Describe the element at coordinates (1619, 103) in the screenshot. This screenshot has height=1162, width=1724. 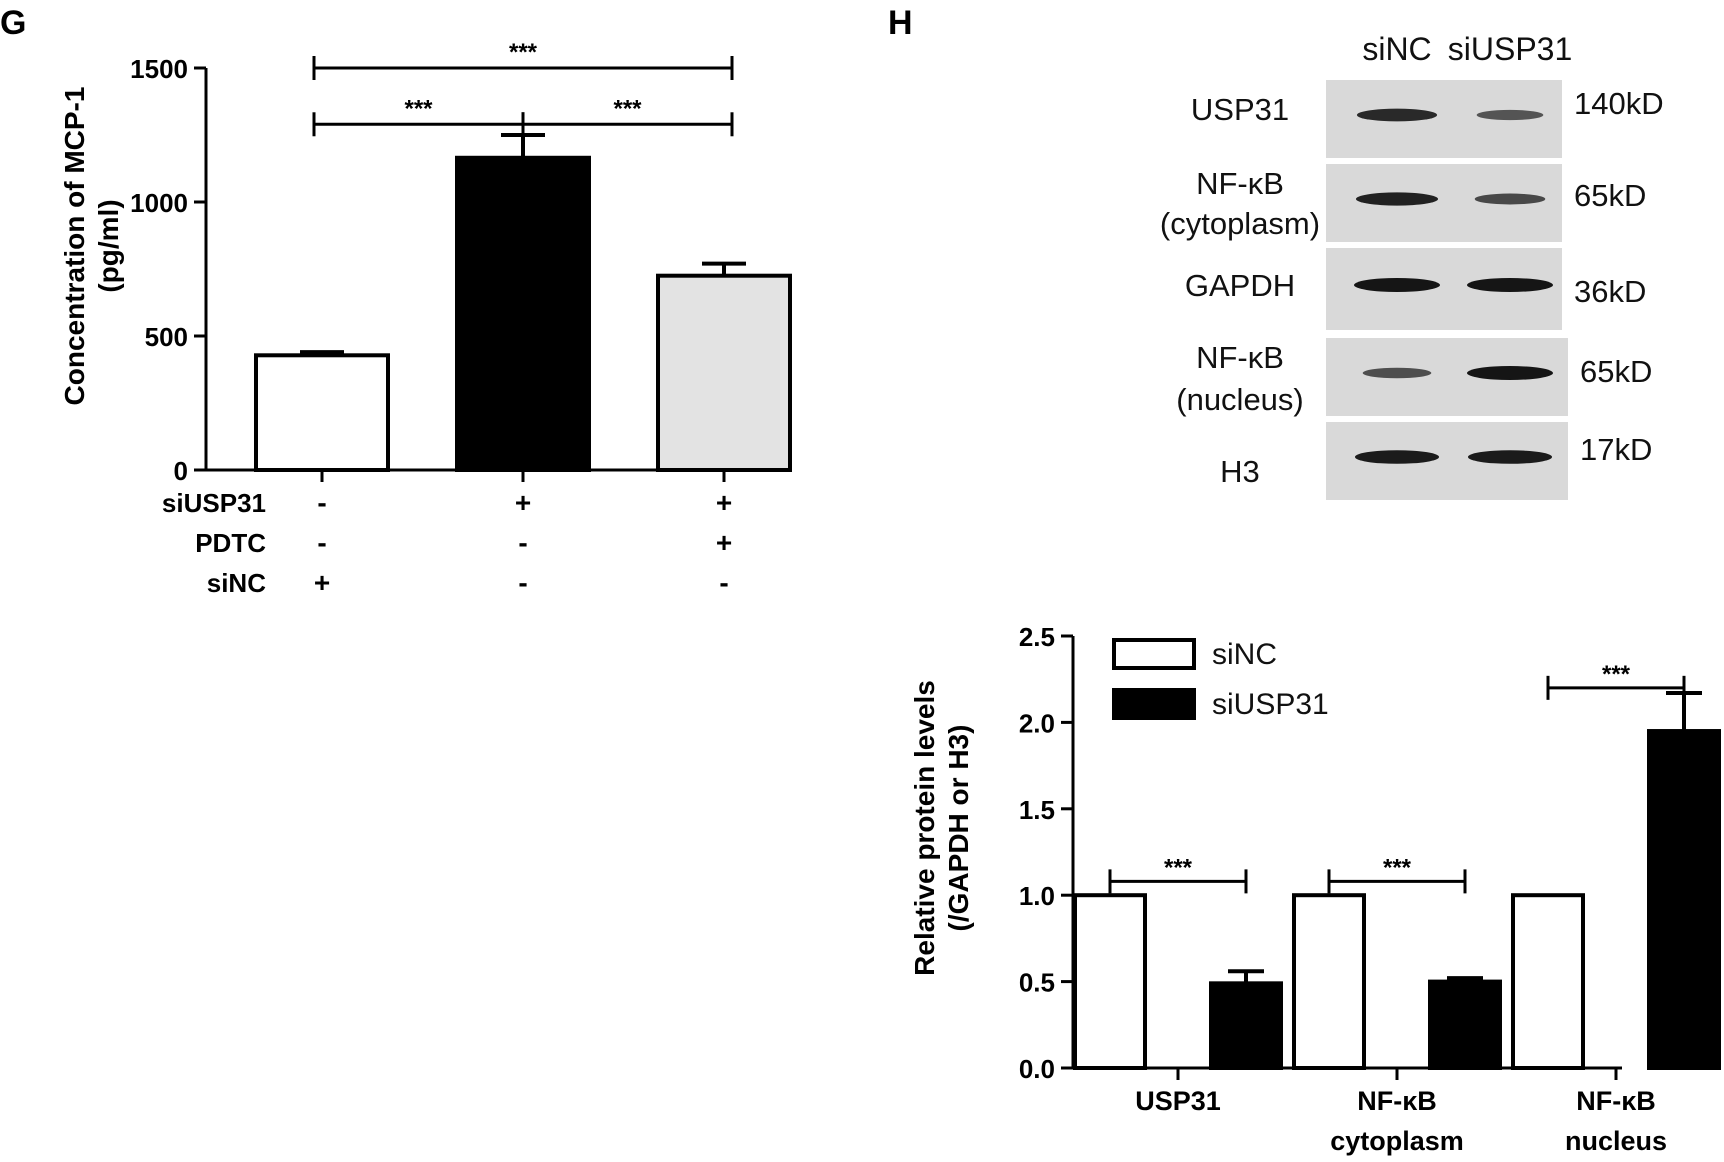
I see `blot-size-label: 140kD` at that location.